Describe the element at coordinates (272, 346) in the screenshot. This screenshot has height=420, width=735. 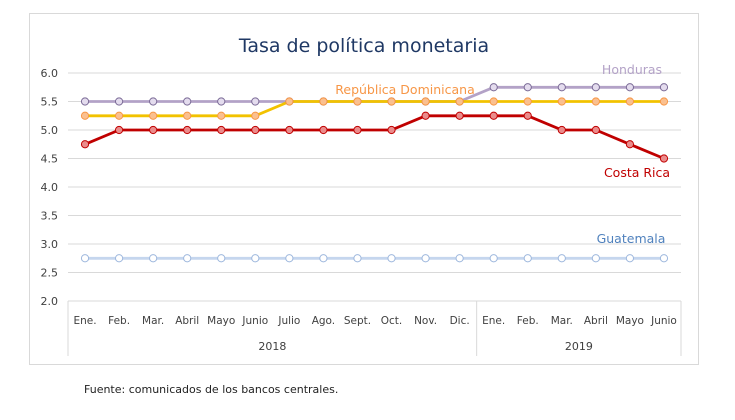
I see `year-label: 2018` at that location.